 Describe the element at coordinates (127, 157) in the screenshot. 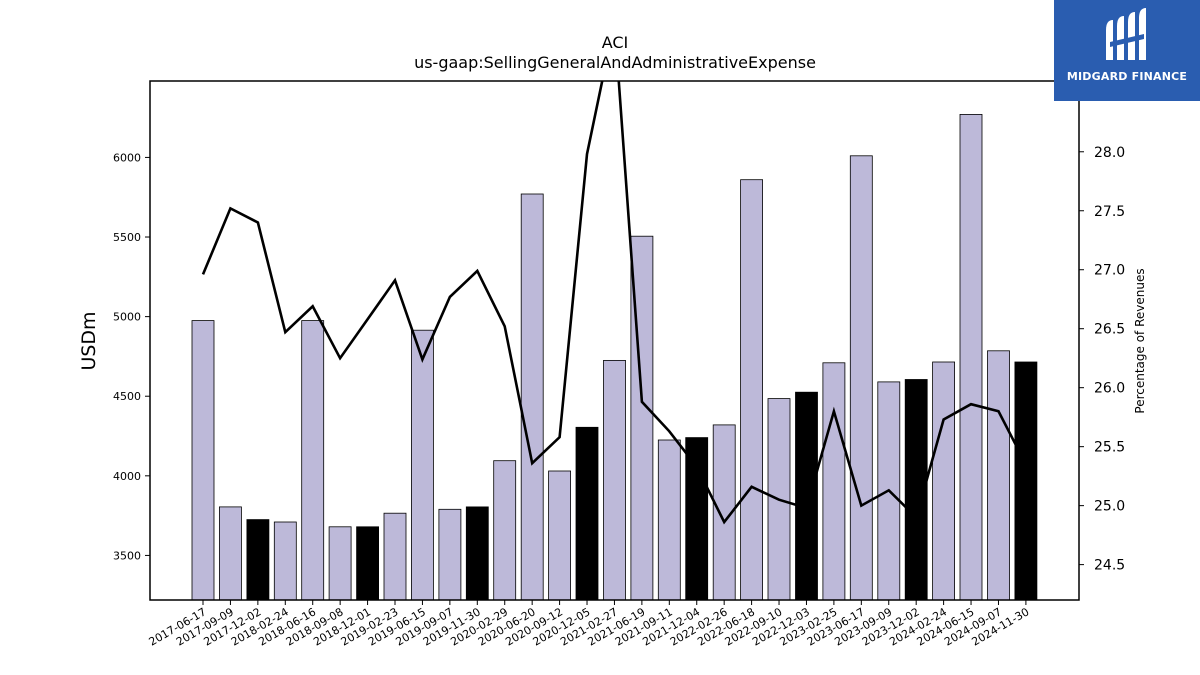

I see `y-tick-label: 6000` at that location.